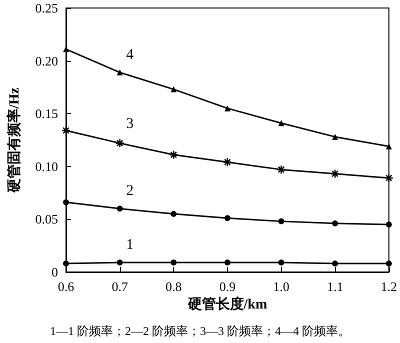 The width and height of the screenshot is (400, 343). Describe the element at coordinates (130, 244) in the screenshot. I see `series-label: 1` at that location.